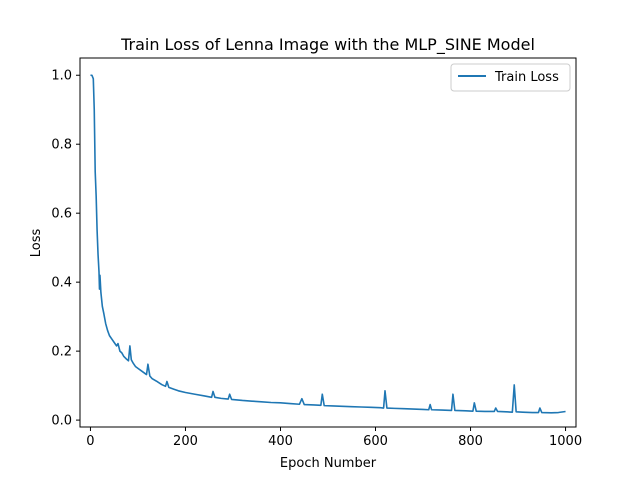  I want to click on x-tick-label: 200, so click(185, 441).